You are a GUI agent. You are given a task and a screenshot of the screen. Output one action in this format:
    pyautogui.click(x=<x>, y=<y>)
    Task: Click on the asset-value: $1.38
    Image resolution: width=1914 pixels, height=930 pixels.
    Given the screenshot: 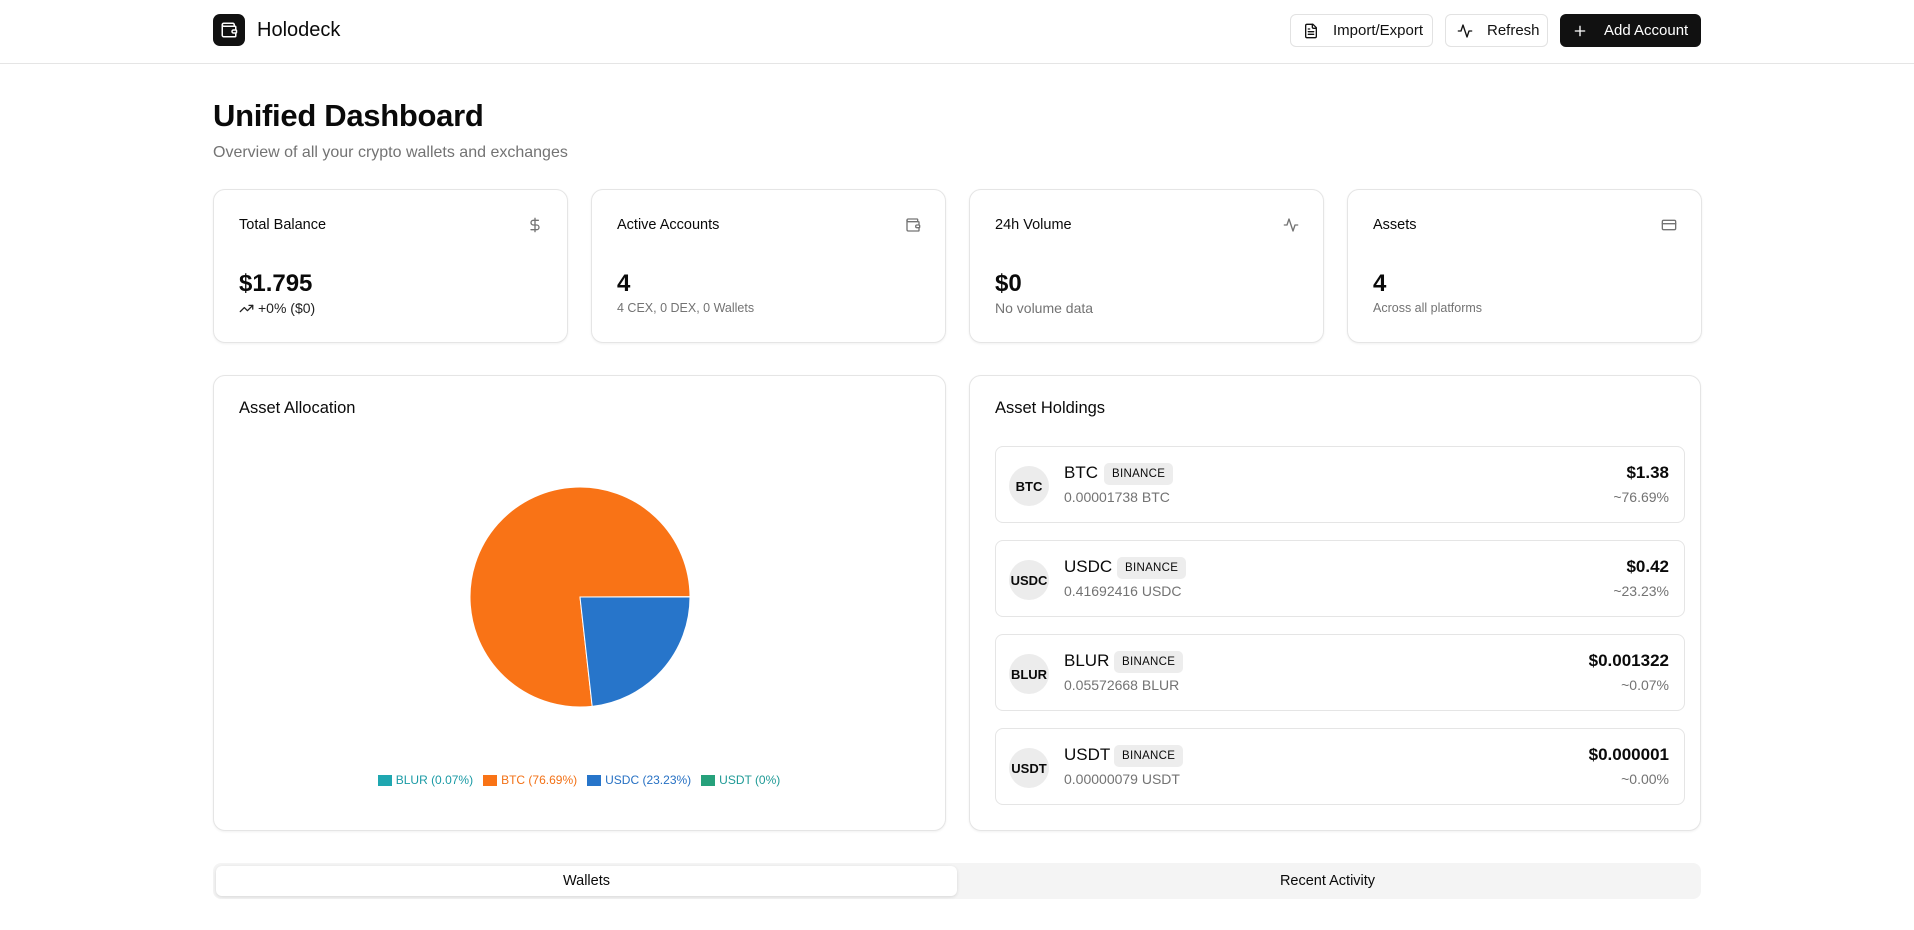 What is the action you would take?
    pyautogui.click(x=1647, y=472)
    